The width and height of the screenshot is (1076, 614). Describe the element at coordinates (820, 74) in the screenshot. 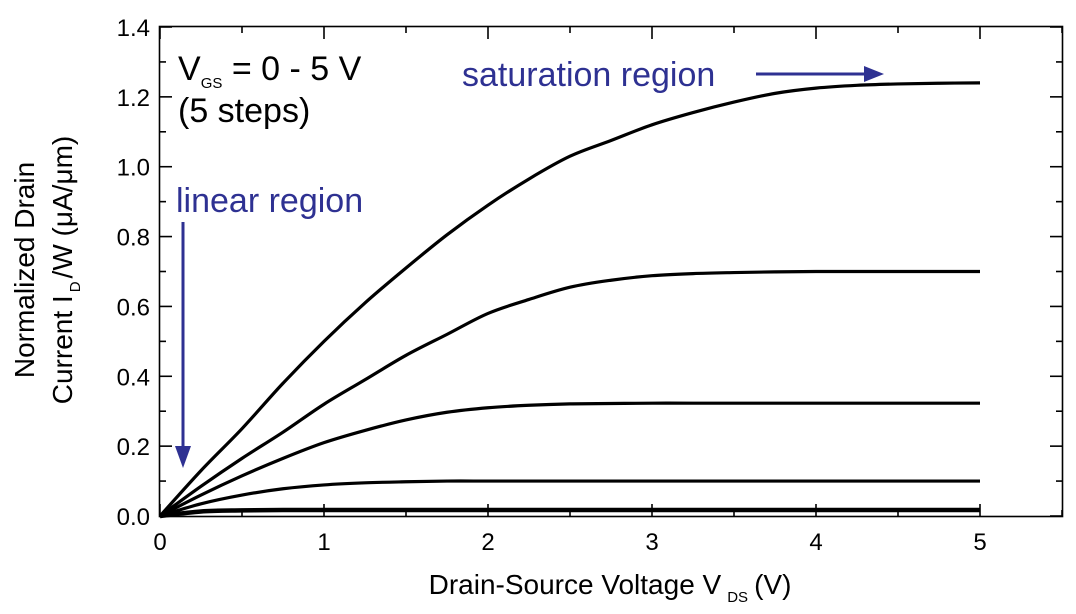

I see `saturation-arrow` at that location.